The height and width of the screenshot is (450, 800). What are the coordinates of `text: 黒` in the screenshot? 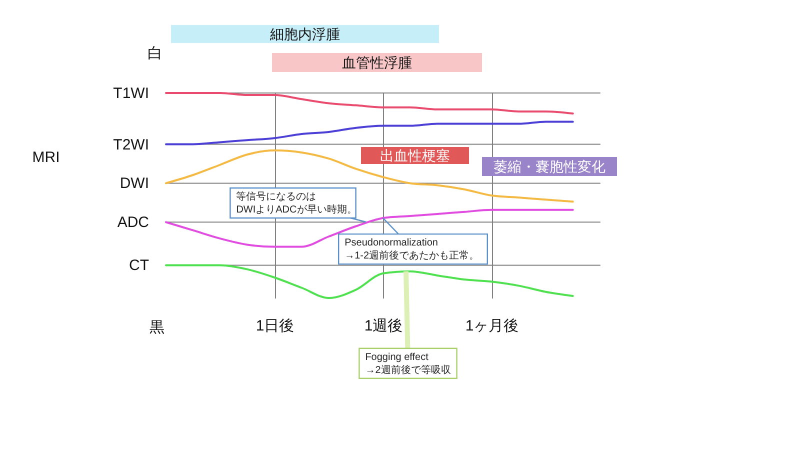 It's located at (157, 327).